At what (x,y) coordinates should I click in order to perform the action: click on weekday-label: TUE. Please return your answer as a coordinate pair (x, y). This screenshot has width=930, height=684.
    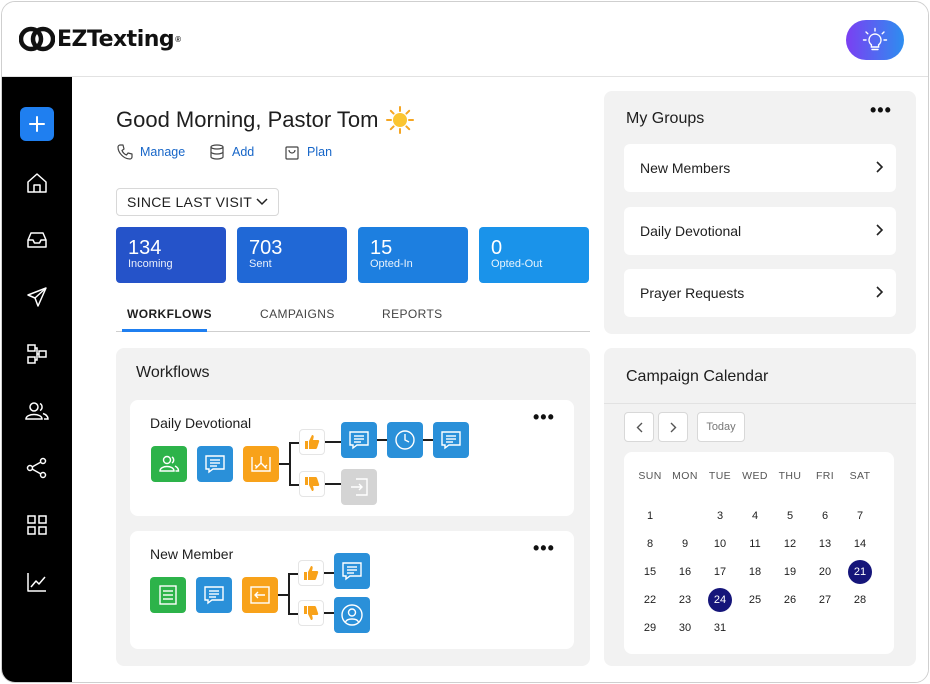
    Looking at the image, I should click on (720, 476).